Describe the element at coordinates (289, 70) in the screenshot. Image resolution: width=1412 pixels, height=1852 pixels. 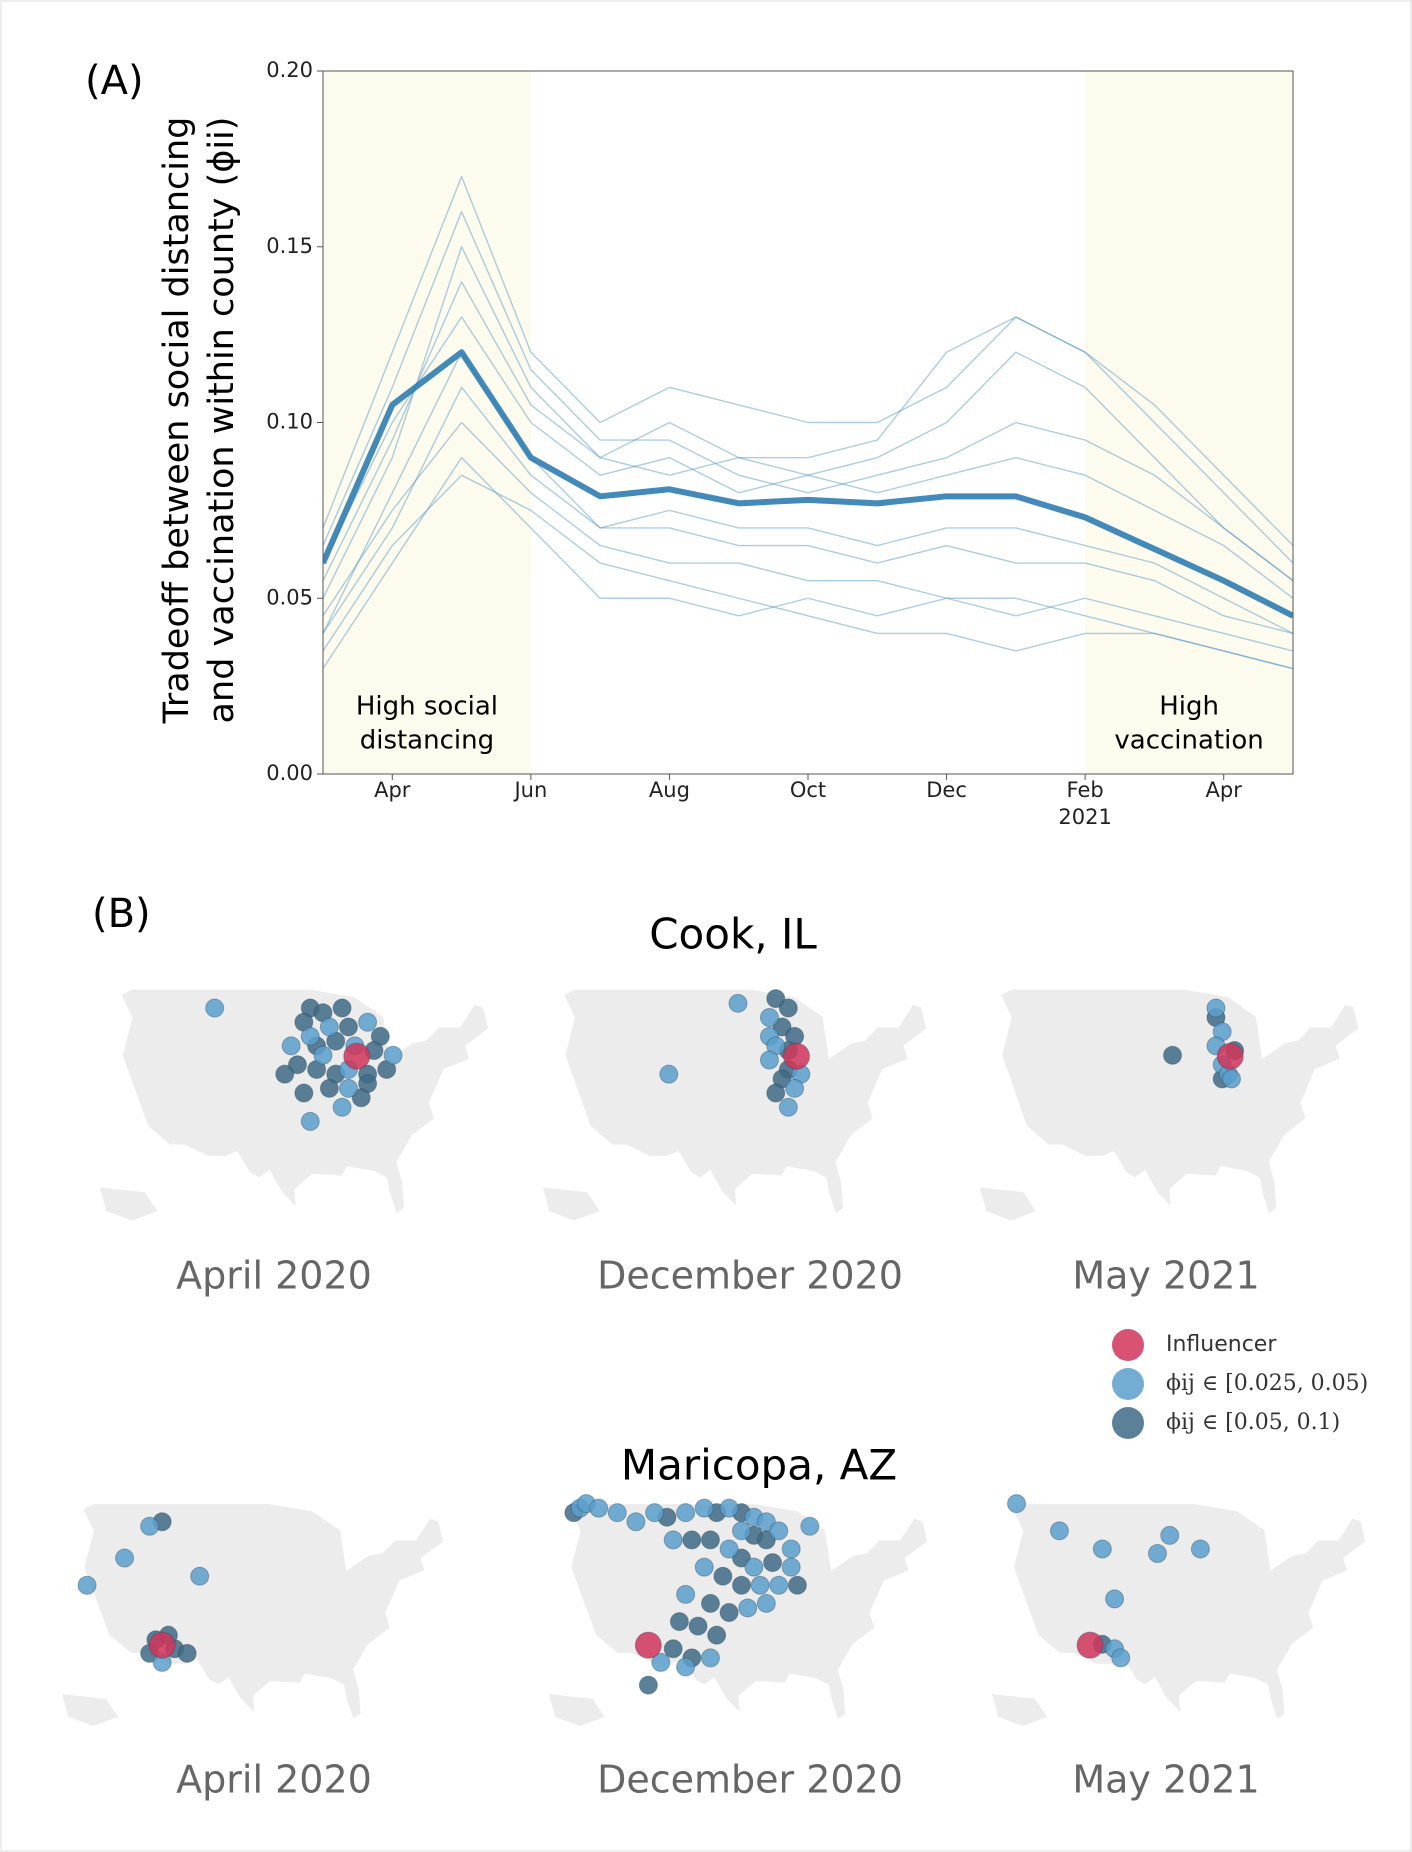
I see `y-tick-label: 0.20` at that location.